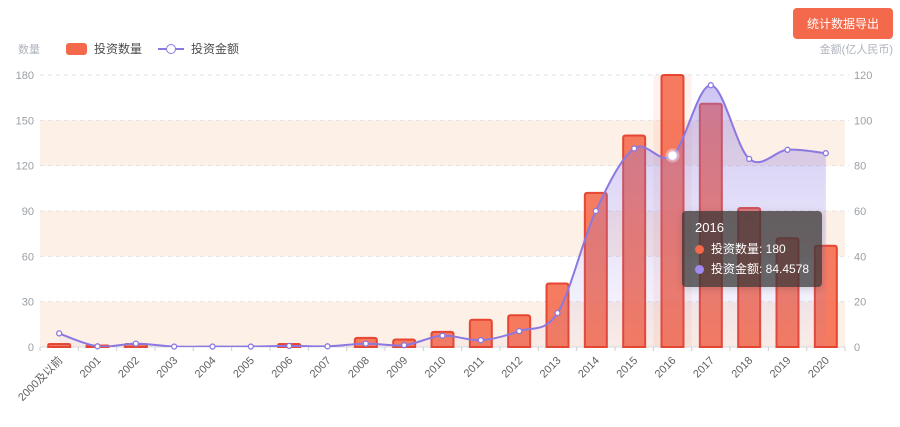  I want to click on y-right-tick-label: 20, so click(860, 303).